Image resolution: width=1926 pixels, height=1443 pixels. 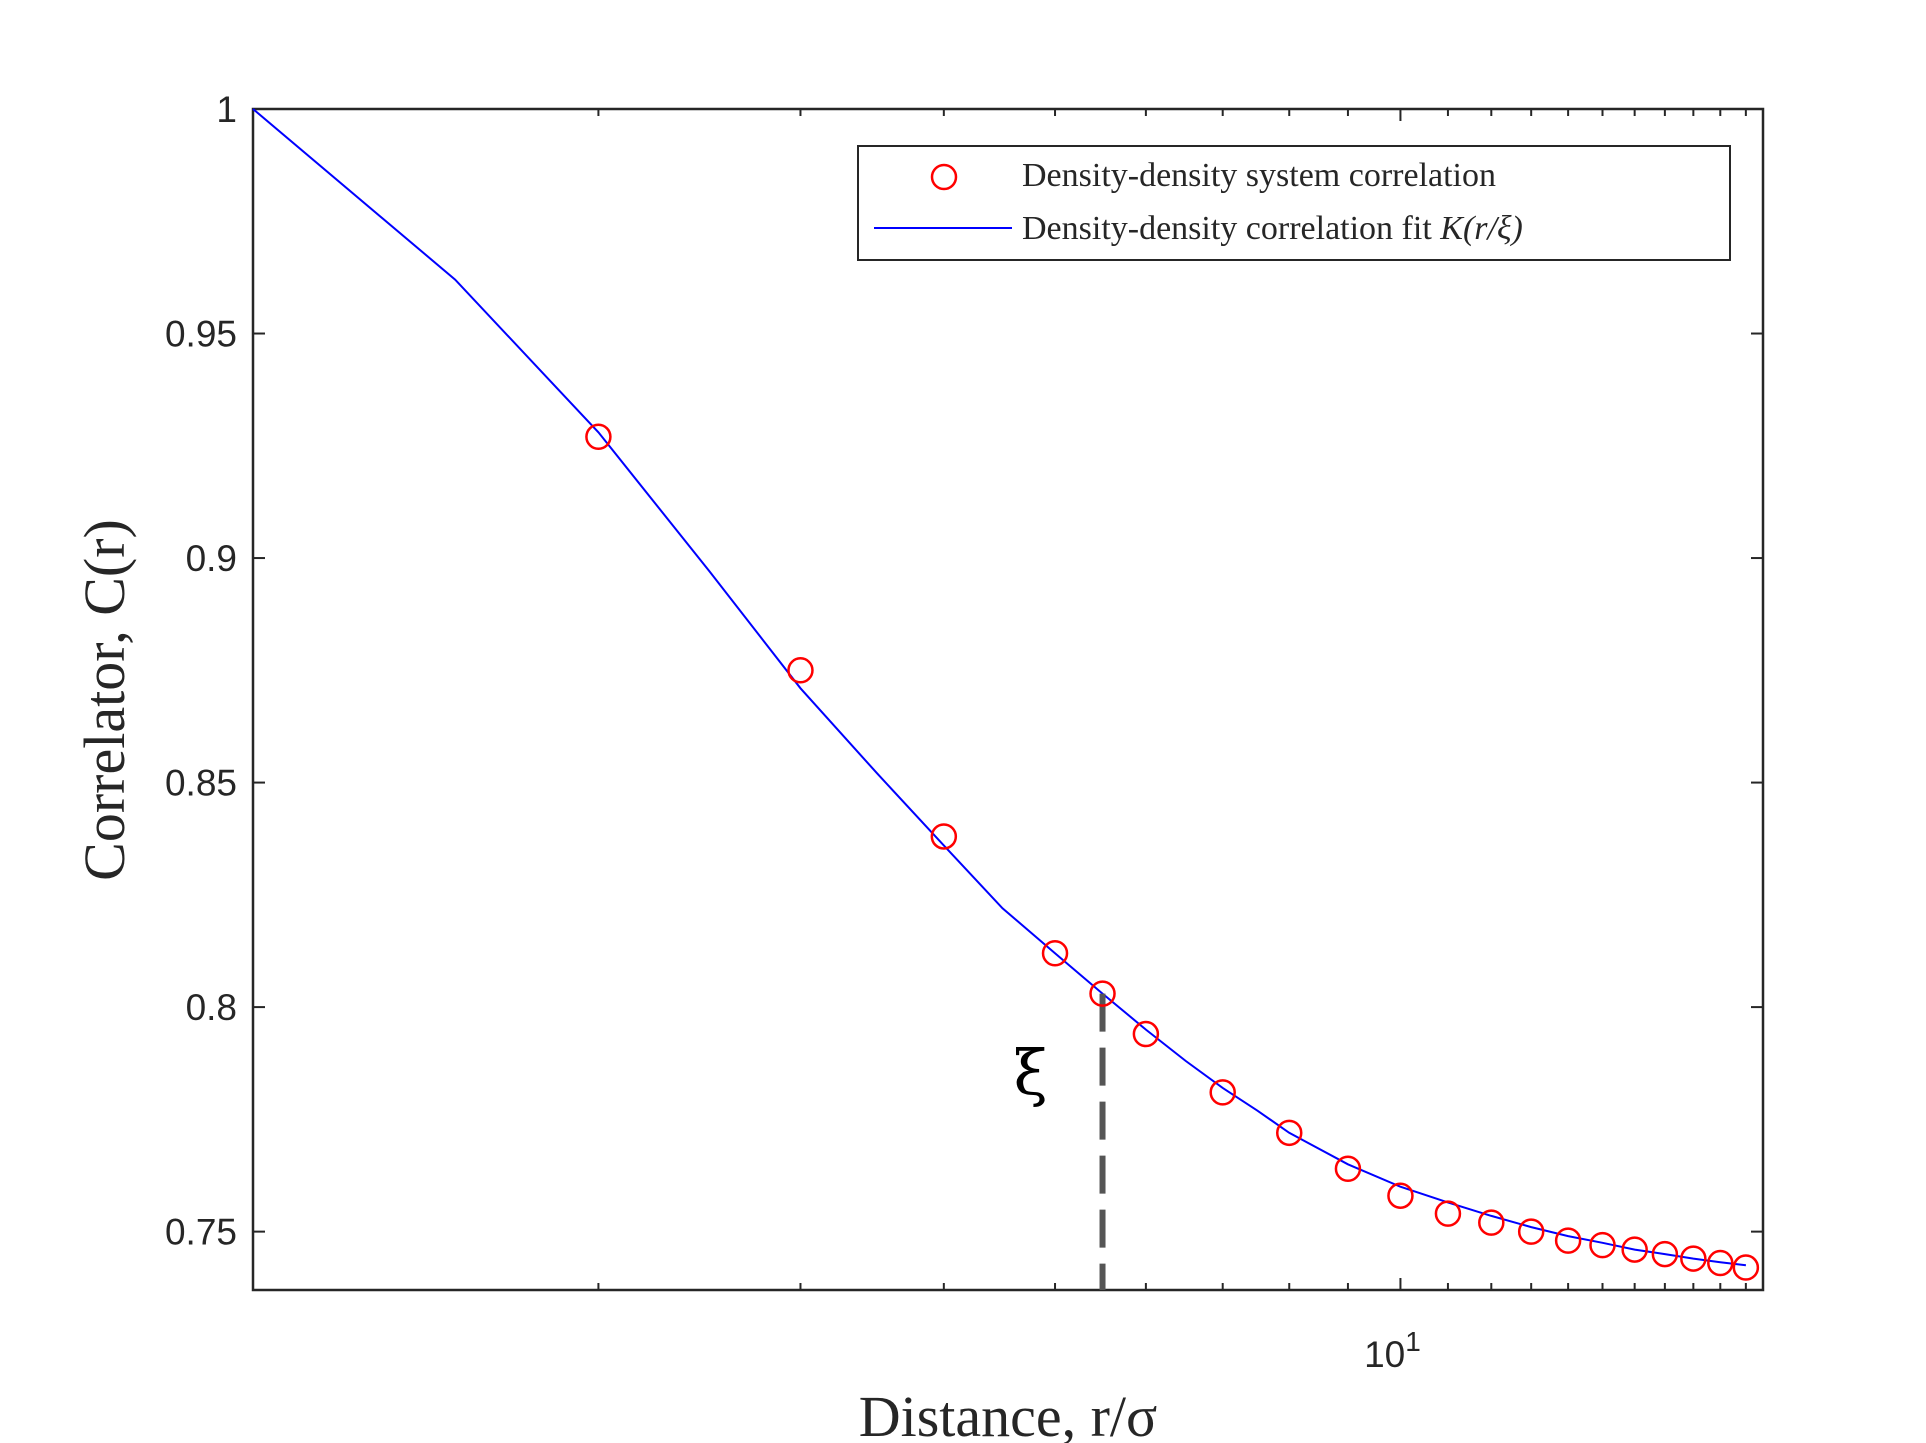 What do you see at coordinates (944, 177) in the screenshot?
I see `legend-marker-circle` at bounding box center [944, 177].